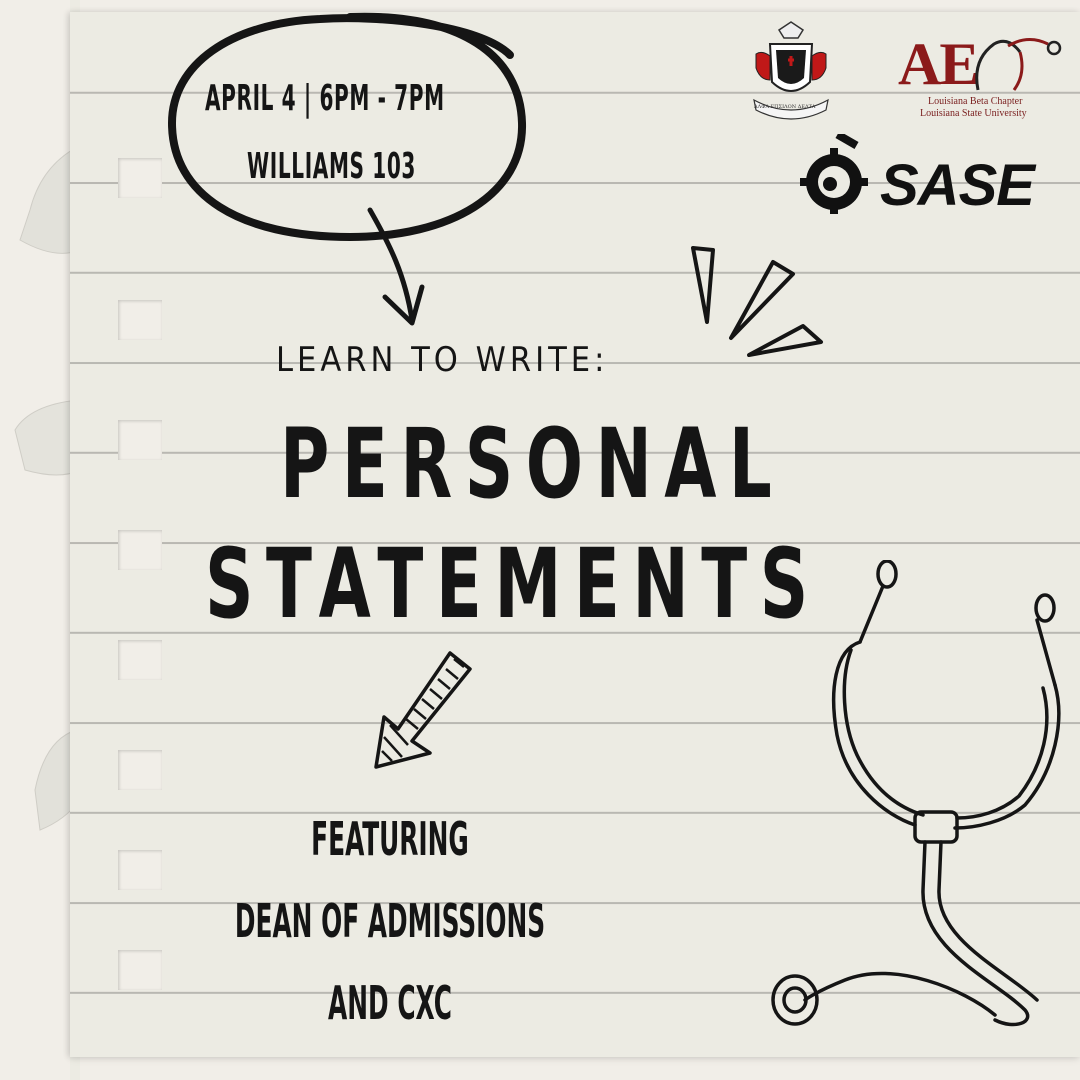  I want to click on sase-logo: SASE, so click(957, 185).